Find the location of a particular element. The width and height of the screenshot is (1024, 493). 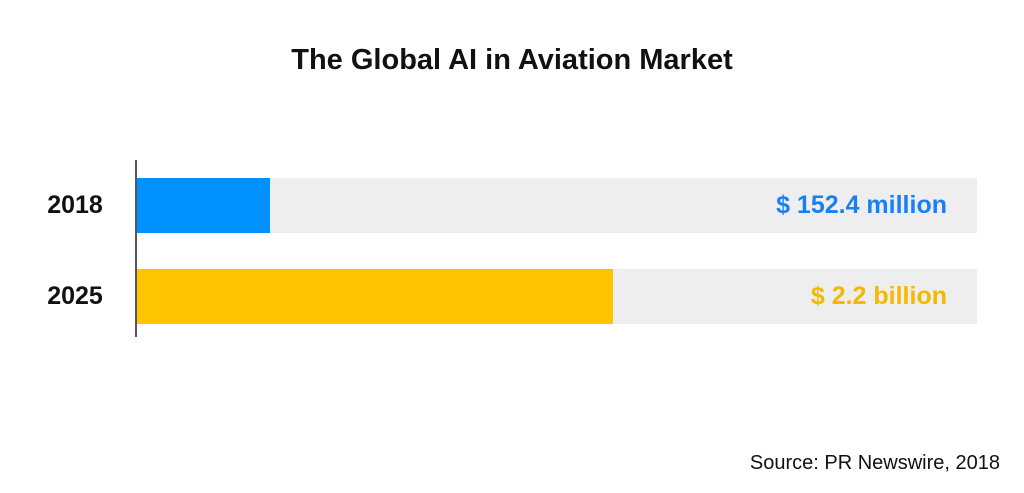

data-label-2025: $ 2.2 billion is located at coordinates (878, 296).